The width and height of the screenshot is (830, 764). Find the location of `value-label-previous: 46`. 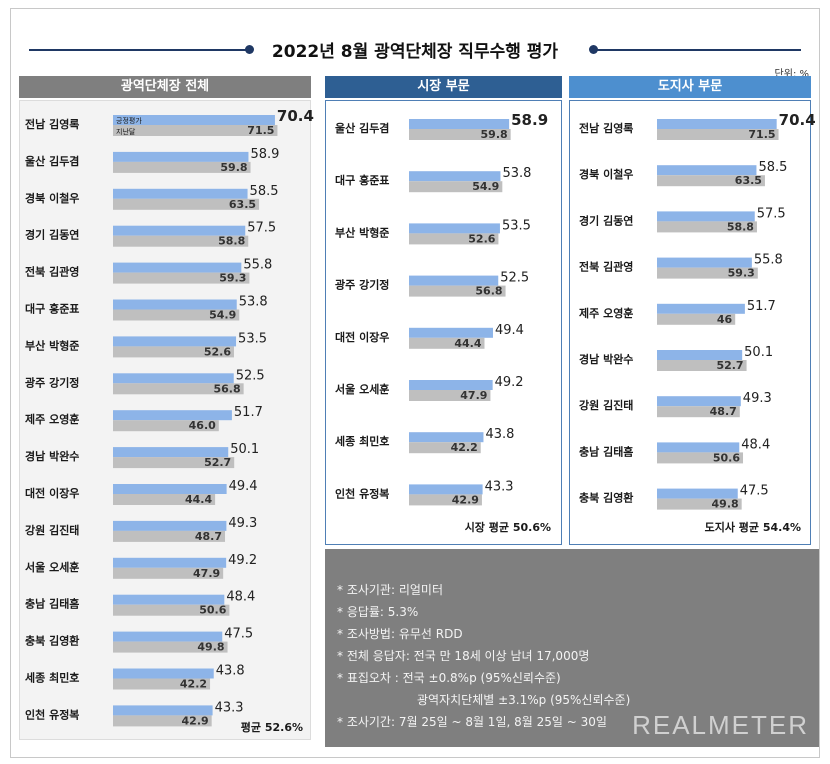

value-label-previous: 46 is located at coordinates (725, 319).